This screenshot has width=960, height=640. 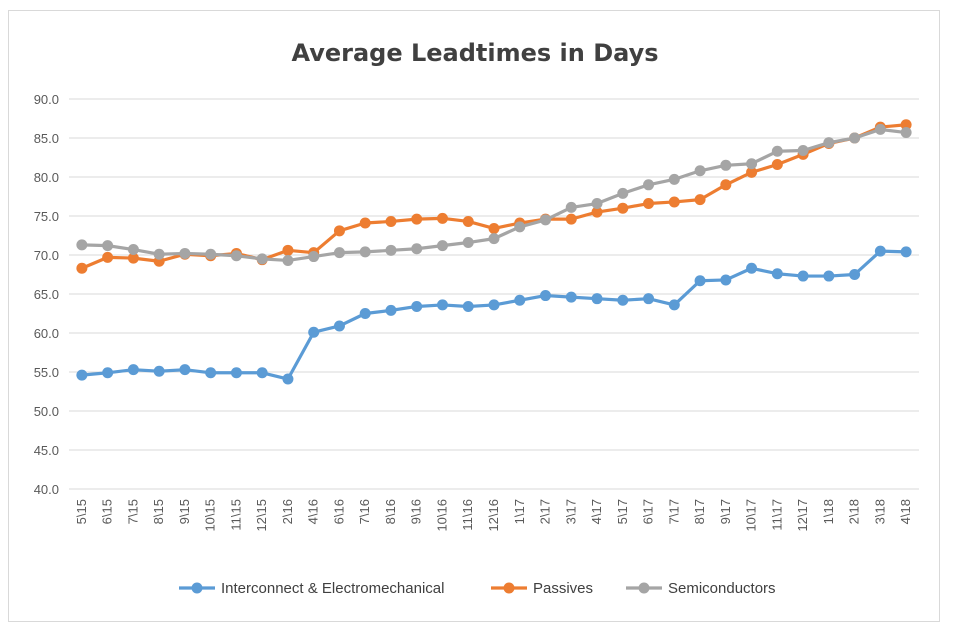 I want to click on x-tick-label: 2\16, so click(x=287, y=511).